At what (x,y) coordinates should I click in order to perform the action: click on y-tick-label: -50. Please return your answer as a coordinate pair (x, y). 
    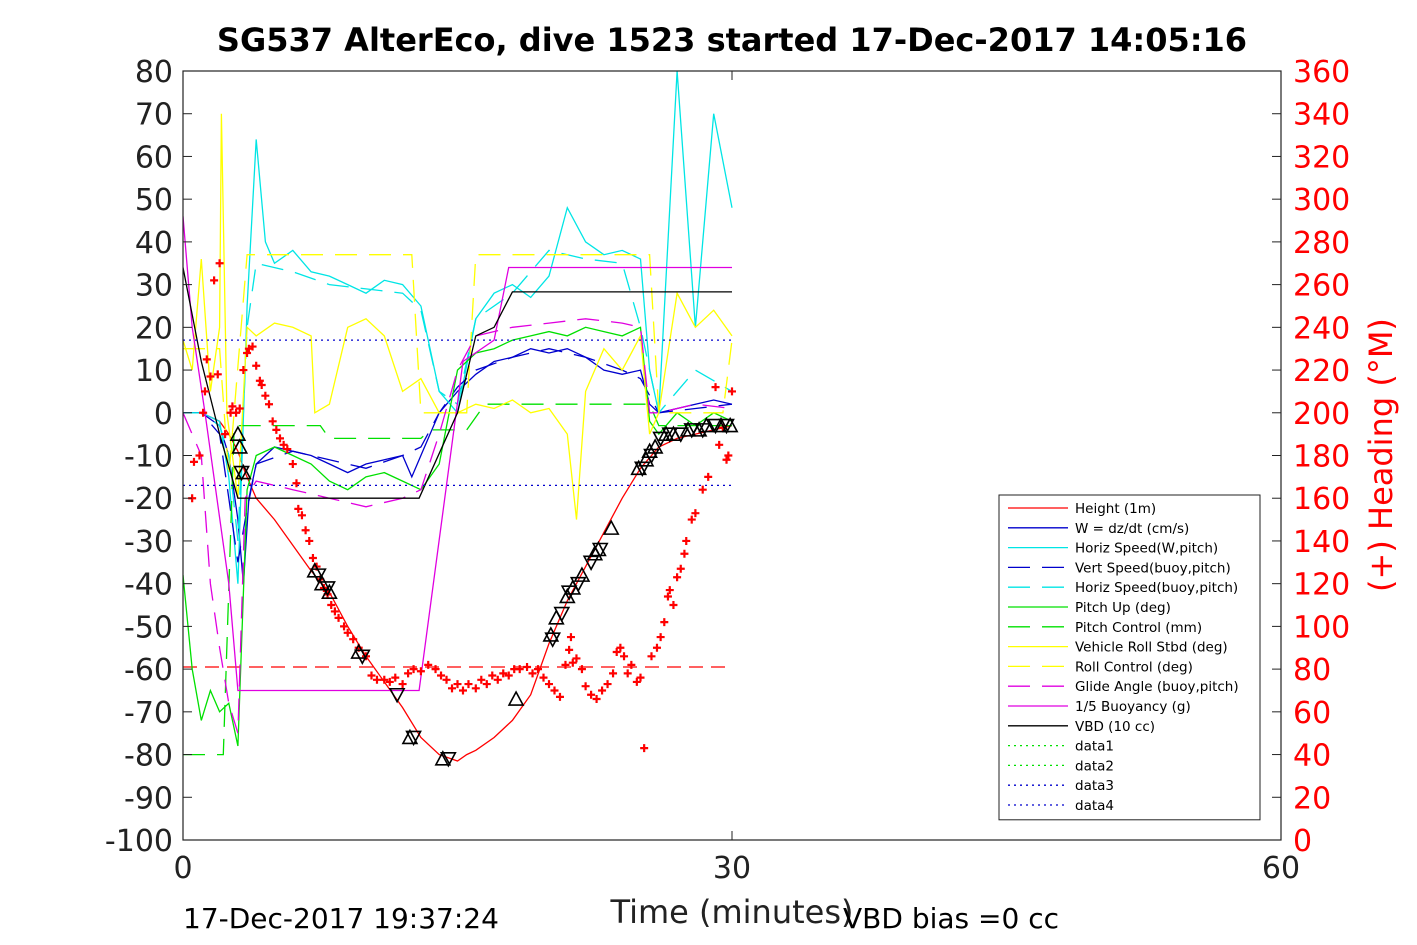
    Looking at the image, I should click on (148, 627).